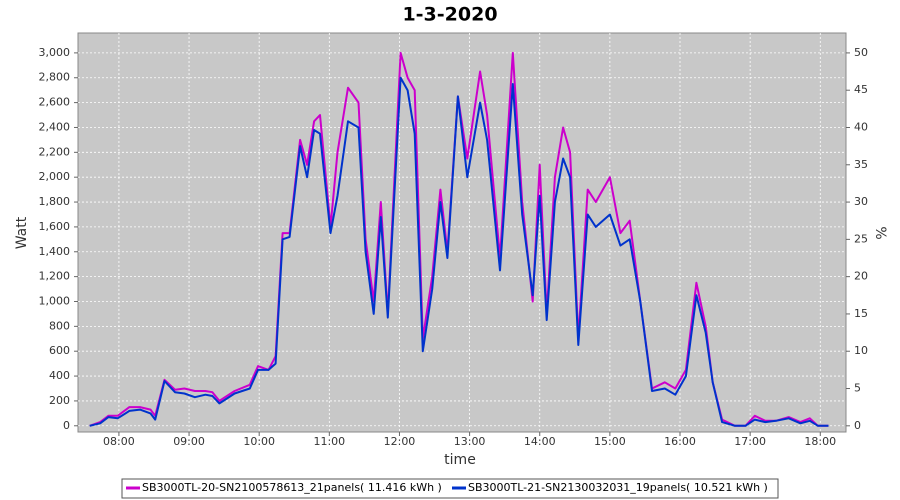 This screenshot has width=900, height=500. Describe the element at coordinates (680, 441) in the screenshot. I see `x-tick-label: 16:00` at that location.